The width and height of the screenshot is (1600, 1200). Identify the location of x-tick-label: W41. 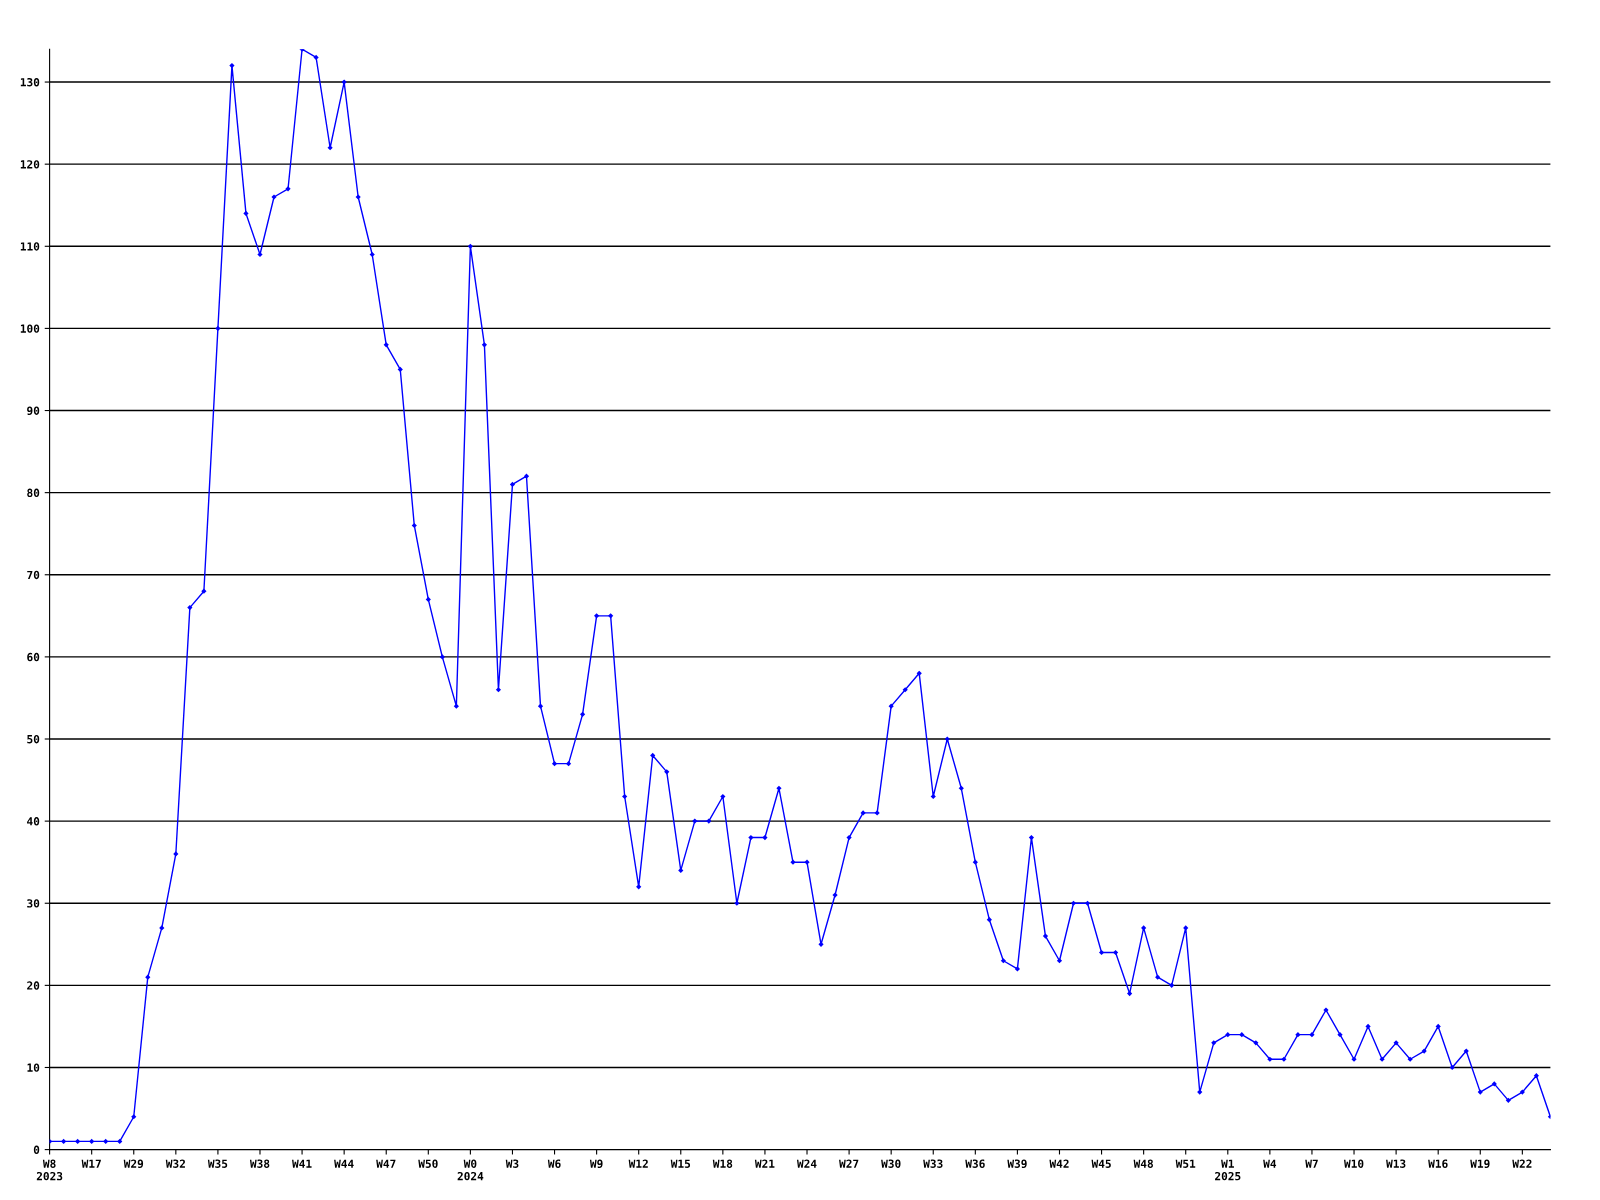
(302, 1163).